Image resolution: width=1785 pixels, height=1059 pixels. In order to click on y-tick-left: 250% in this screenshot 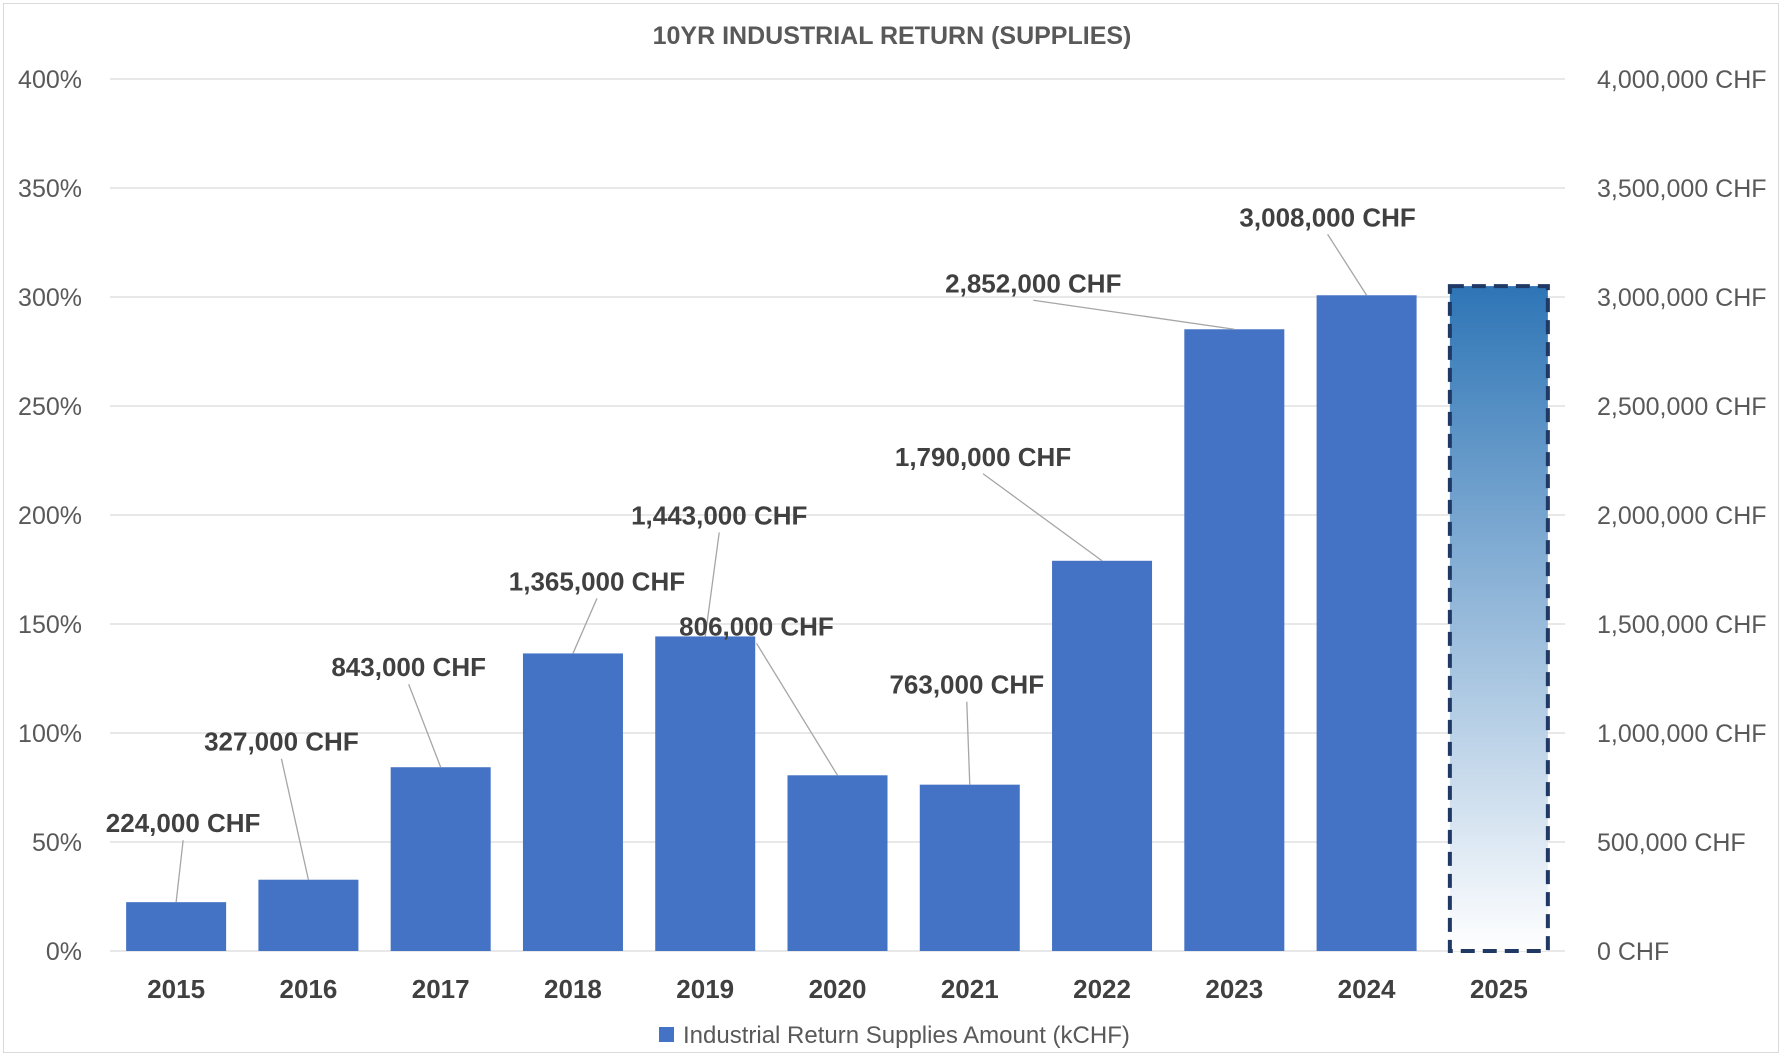, I will do `click(50, 407)`.